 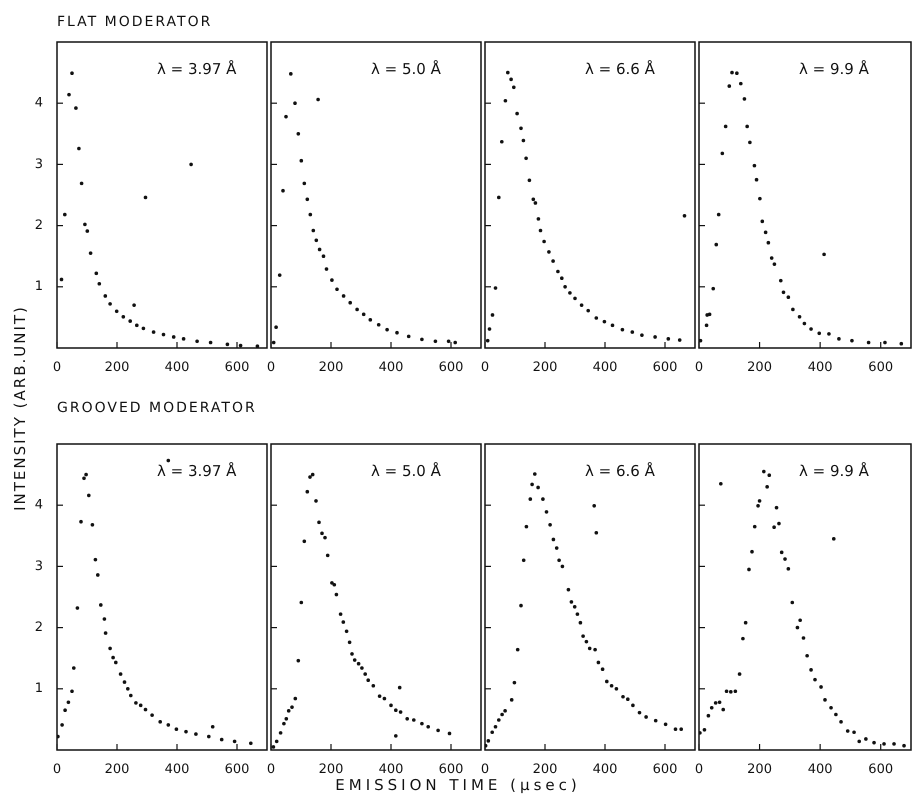 What do you see at coordinates (665, 770) in the screenshot?
I see `x-tick-label: 600` at bounding box center [665, 770].